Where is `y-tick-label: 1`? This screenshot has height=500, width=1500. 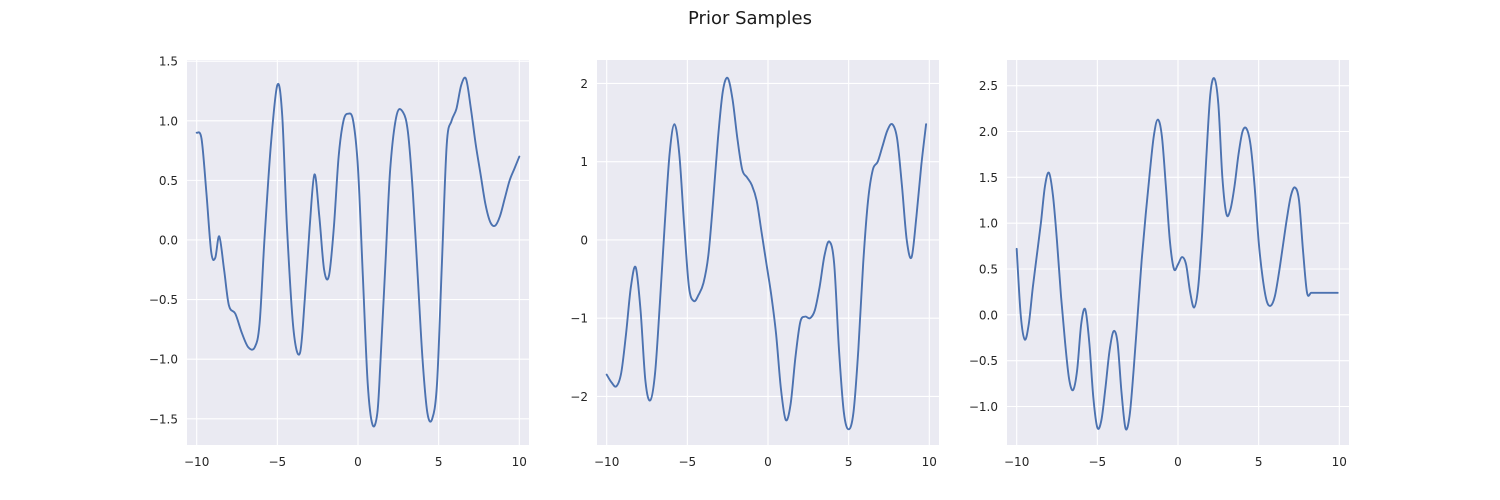 y-tick-label: 1 is located at coordinates (584, 162).